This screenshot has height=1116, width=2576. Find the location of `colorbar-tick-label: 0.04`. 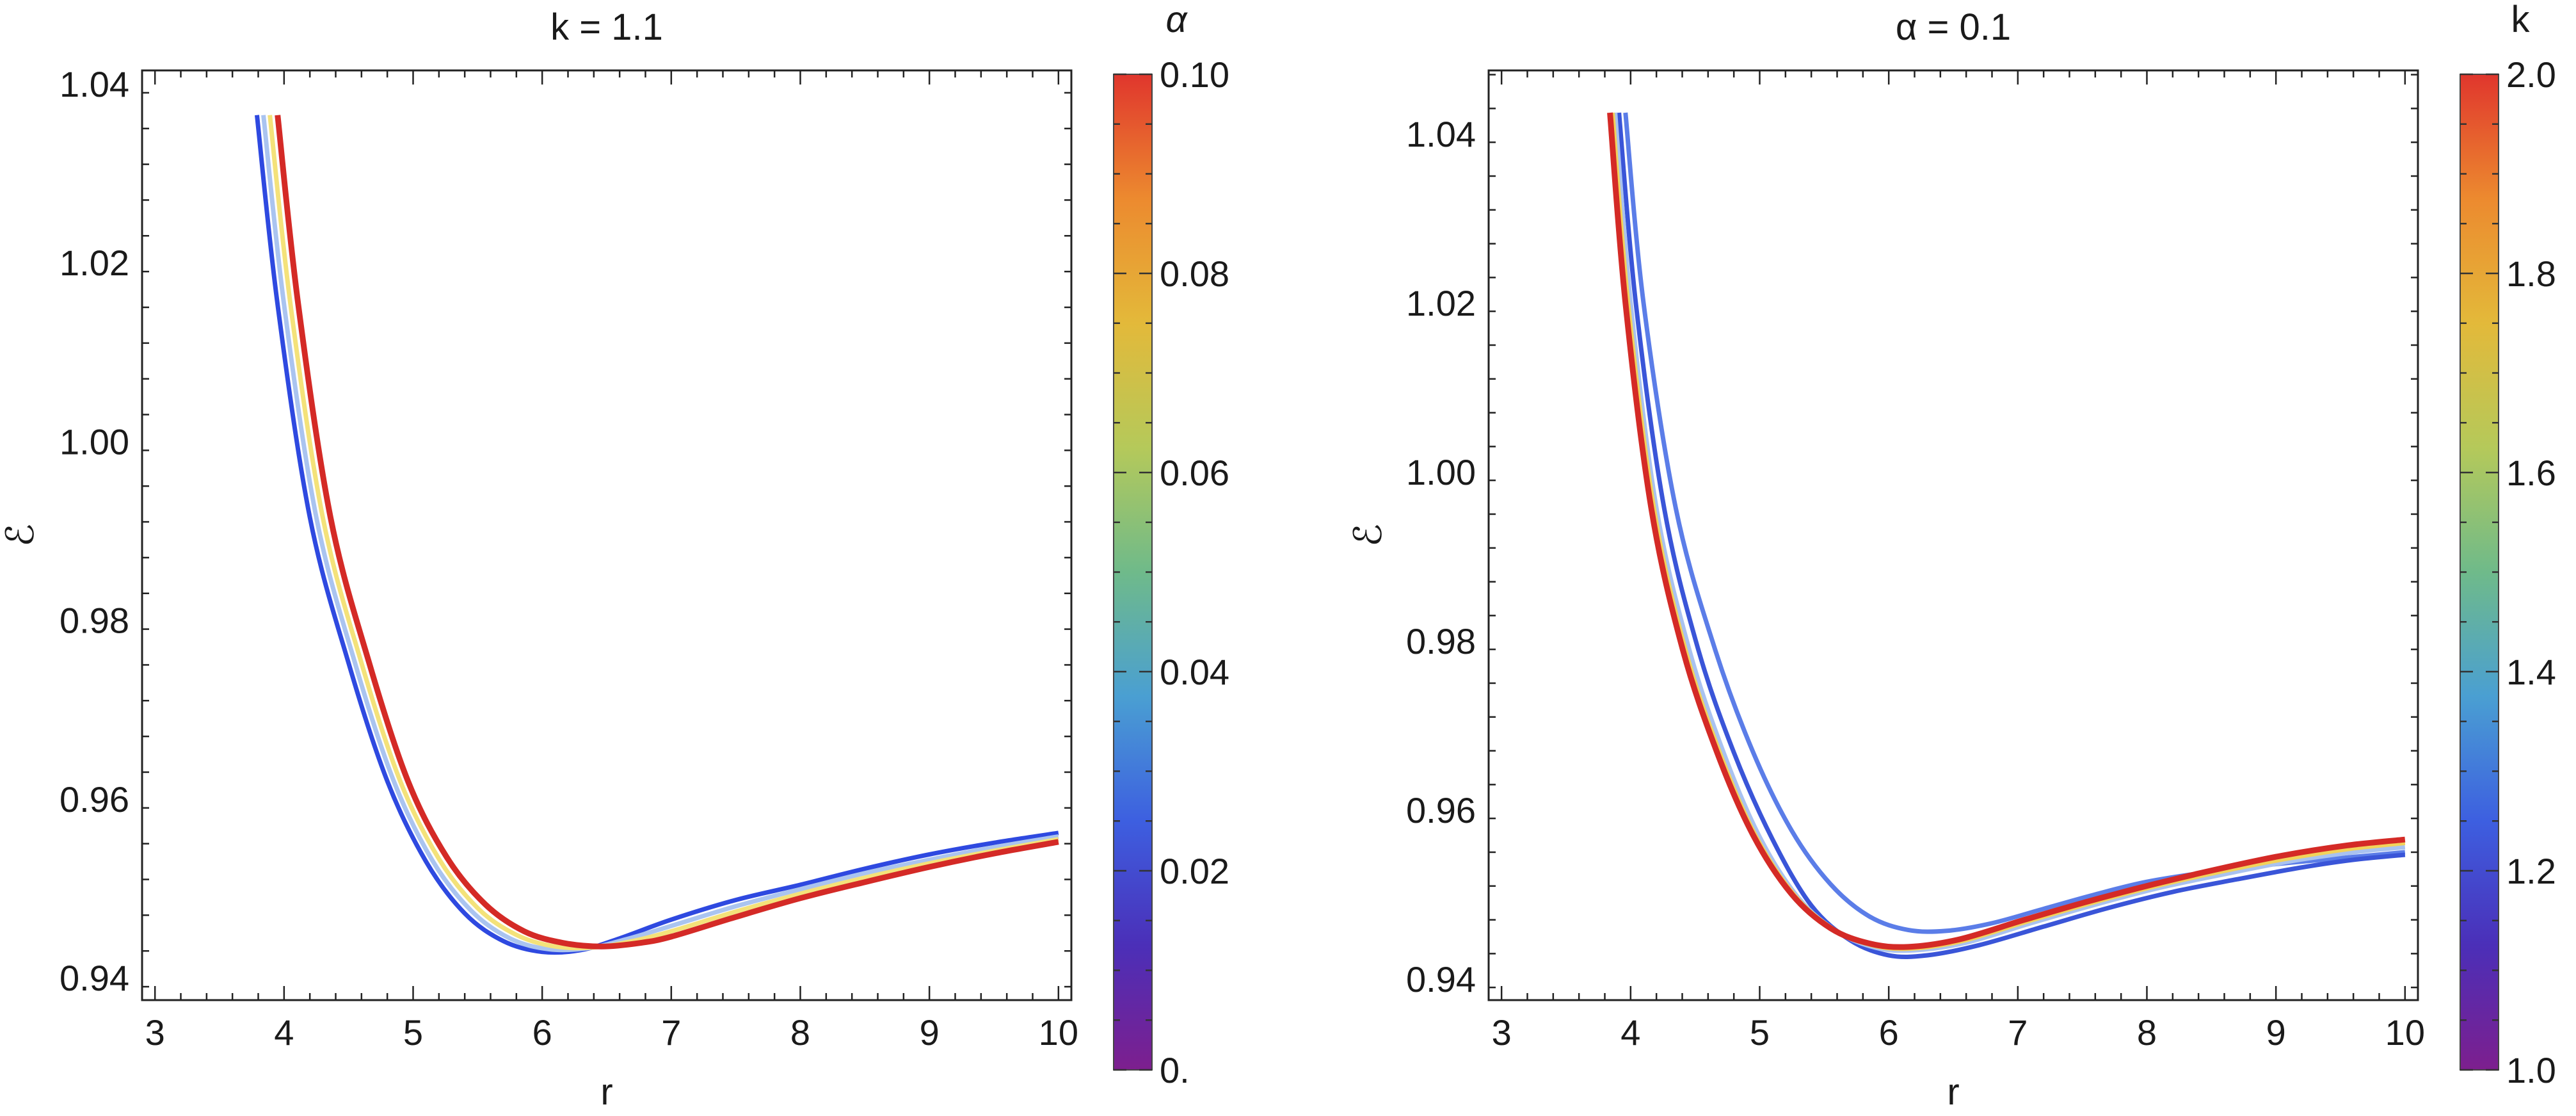

colorbar-tick-label: 0.04 is located at coordinates (1194, 672).